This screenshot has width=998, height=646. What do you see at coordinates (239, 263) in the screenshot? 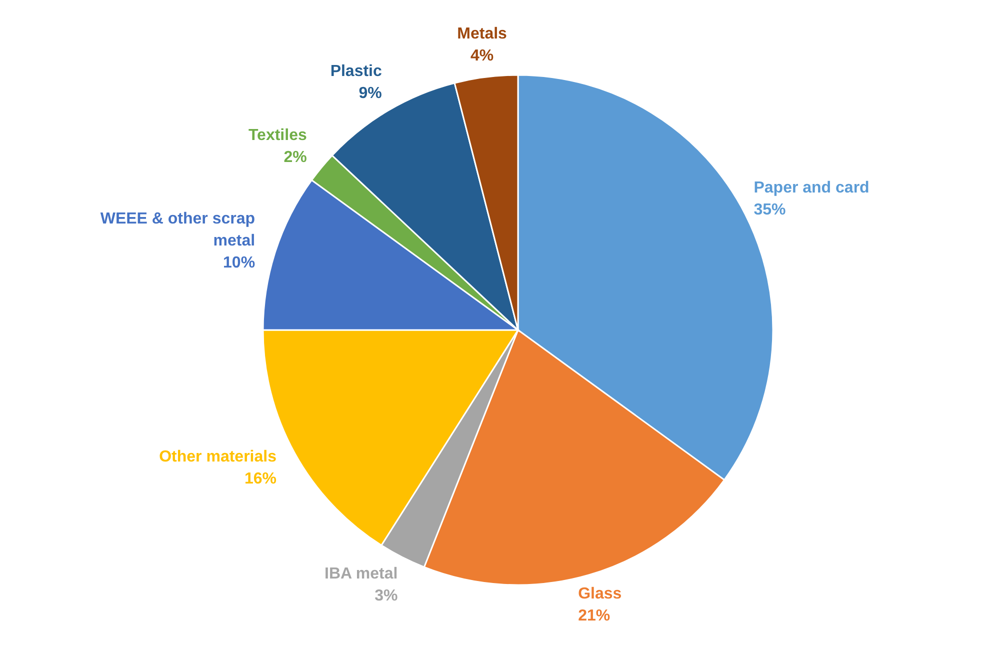
I see `data-label: 10%` at bounding box center [239, 263].